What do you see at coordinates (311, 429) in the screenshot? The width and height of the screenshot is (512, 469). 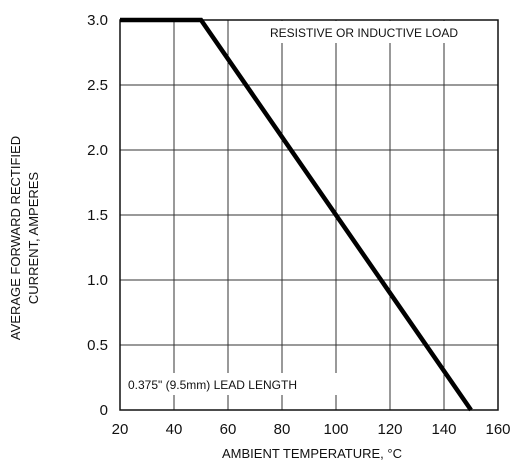 I see `x-tick-labels: 20 40 60 80 100 120 140 160` at bounding box center [311, 429].